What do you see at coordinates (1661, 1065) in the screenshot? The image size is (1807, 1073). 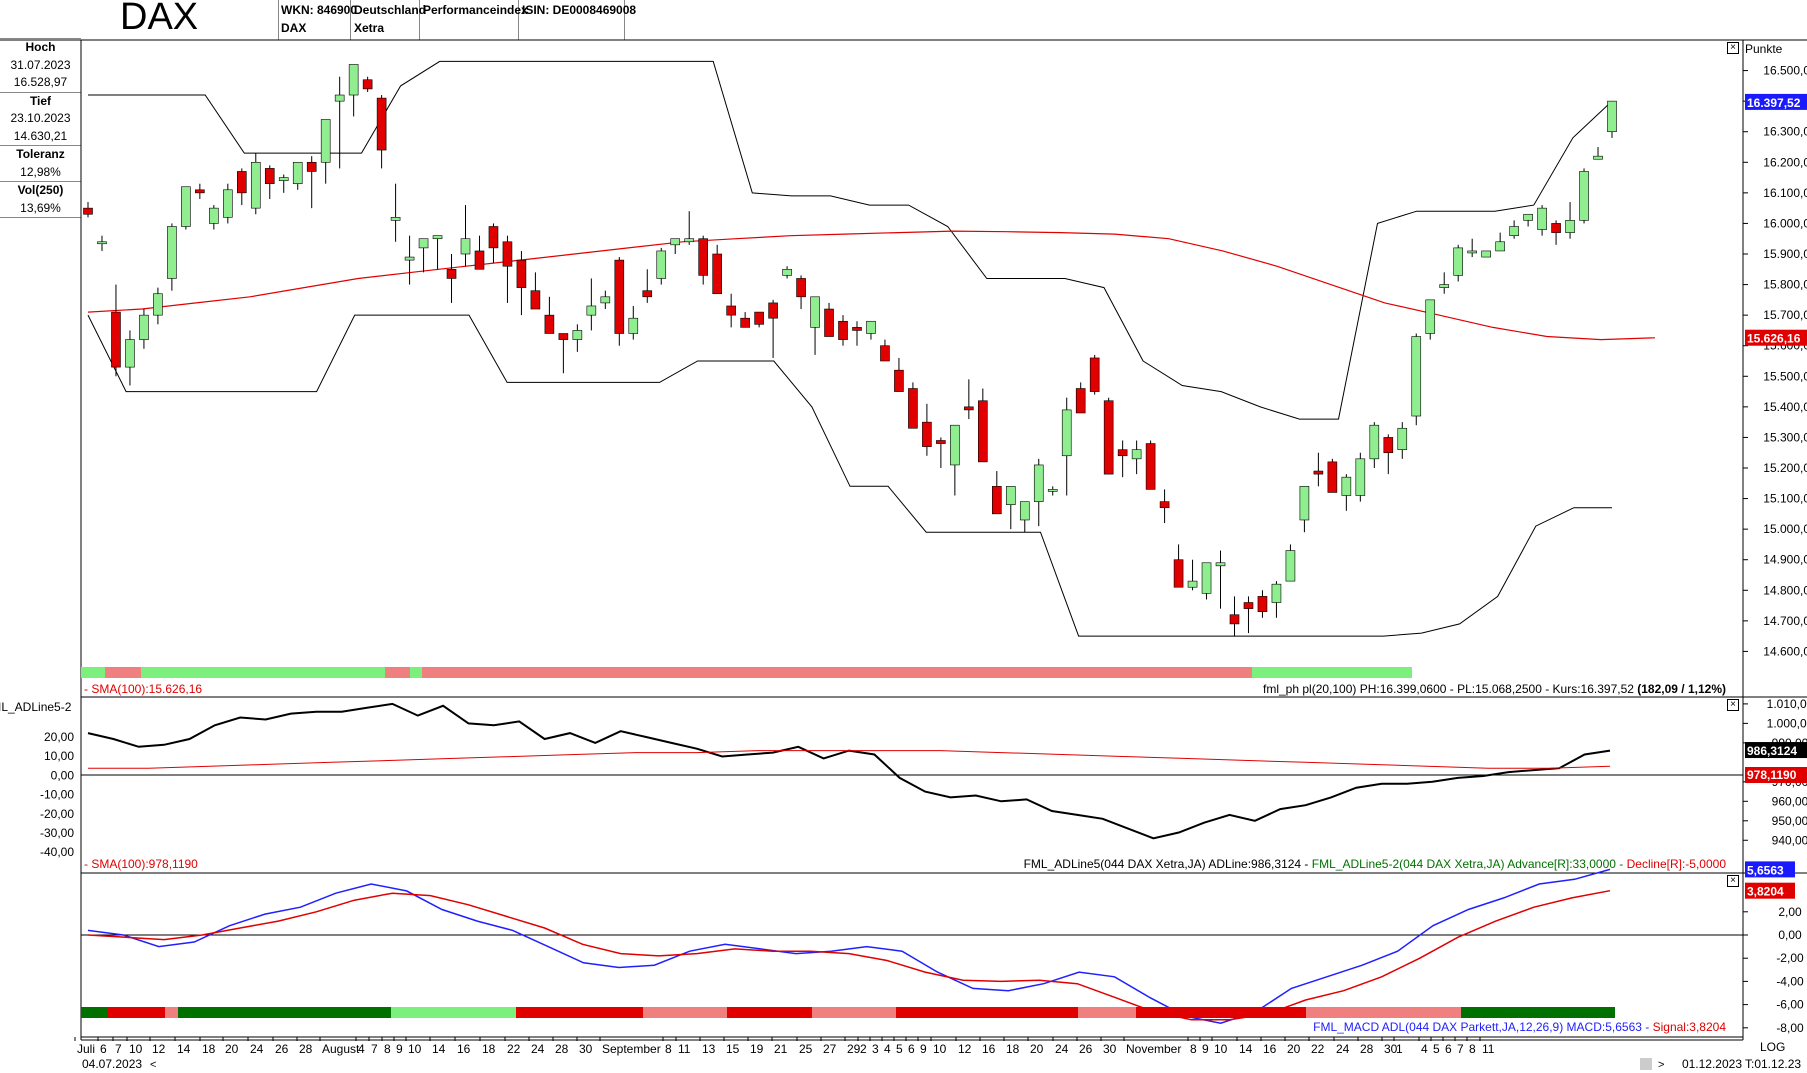 I see `scroll-right-icon: >` at bounding box center [1661, 1065].